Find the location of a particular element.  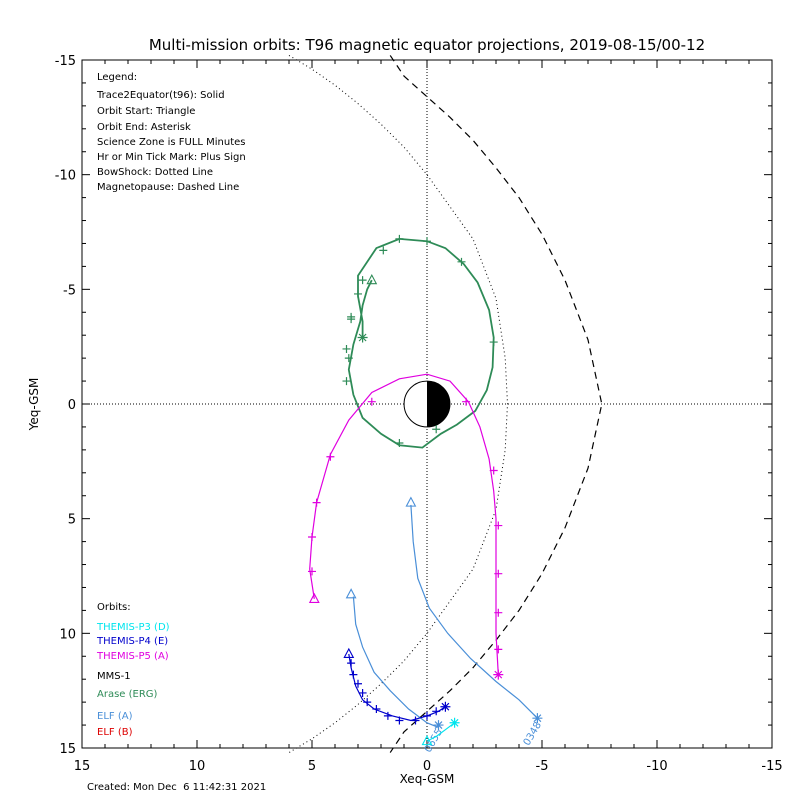

y-tick-label: -10 is located at coordinates (65, 176).